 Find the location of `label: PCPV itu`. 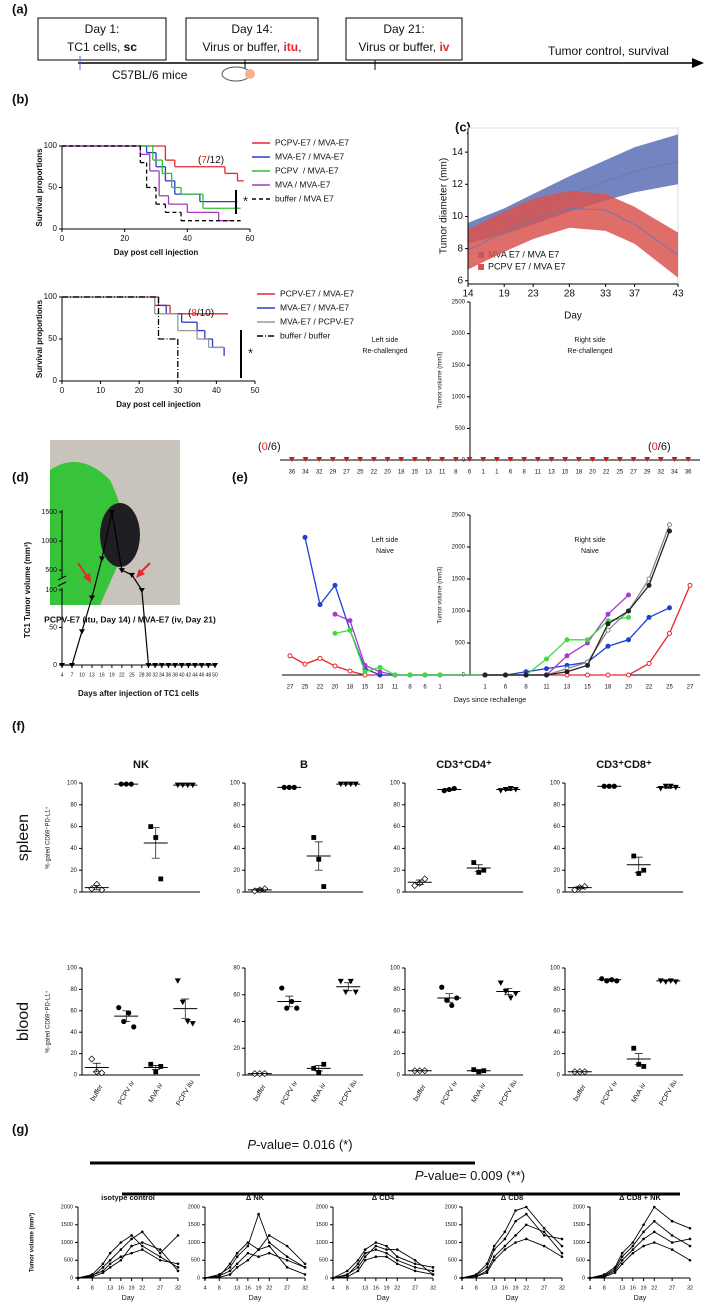

label: PCPV itu is located at coordinates (185, 1093).